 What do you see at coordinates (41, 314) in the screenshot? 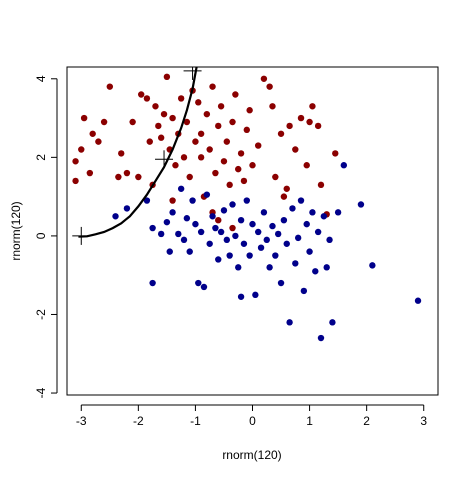
I see `y-tick-label: -2` at bounding box center [41, 314].